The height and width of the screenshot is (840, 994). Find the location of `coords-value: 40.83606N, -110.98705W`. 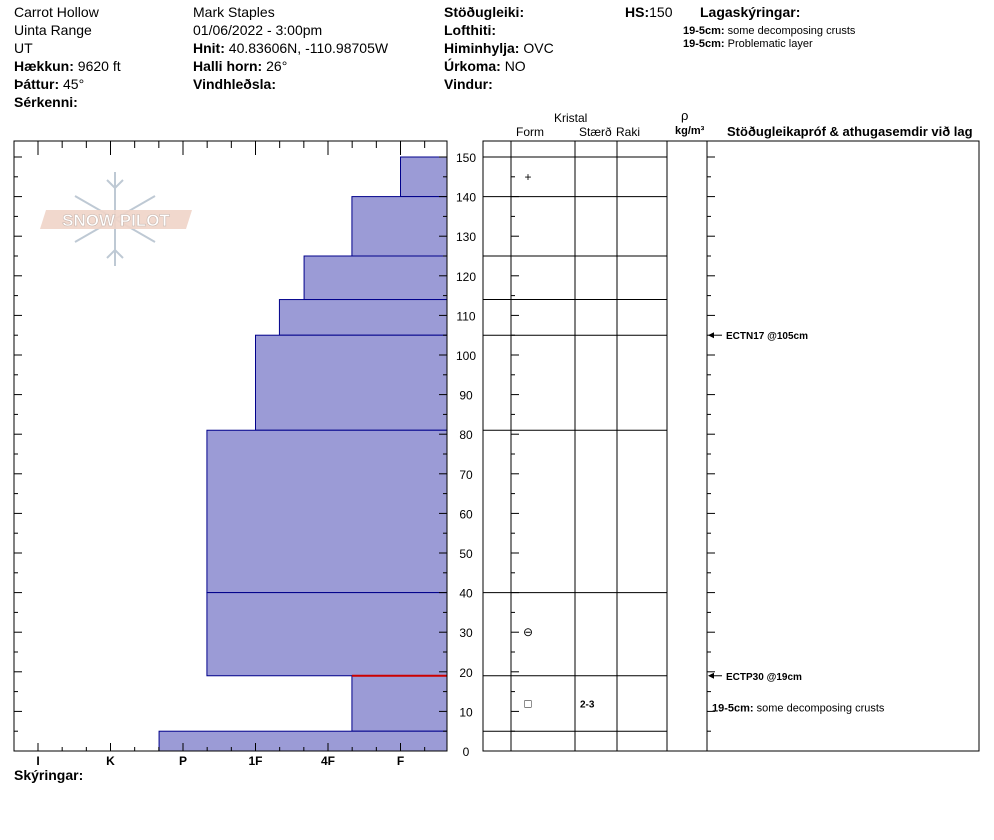

coords-value: 40.83606N, -110.98705W is located at coordinates (308, 48).